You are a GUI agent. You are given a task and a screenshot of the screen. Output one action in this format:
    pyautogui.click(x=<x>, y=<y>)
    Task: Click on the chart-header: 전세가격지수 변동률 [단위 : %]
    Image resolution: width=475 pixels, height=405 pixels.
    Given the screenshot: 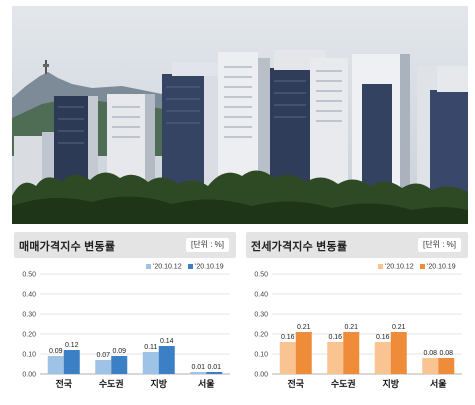 What is the action you would take?
    pyautogui.click(x=357, y=245)
    